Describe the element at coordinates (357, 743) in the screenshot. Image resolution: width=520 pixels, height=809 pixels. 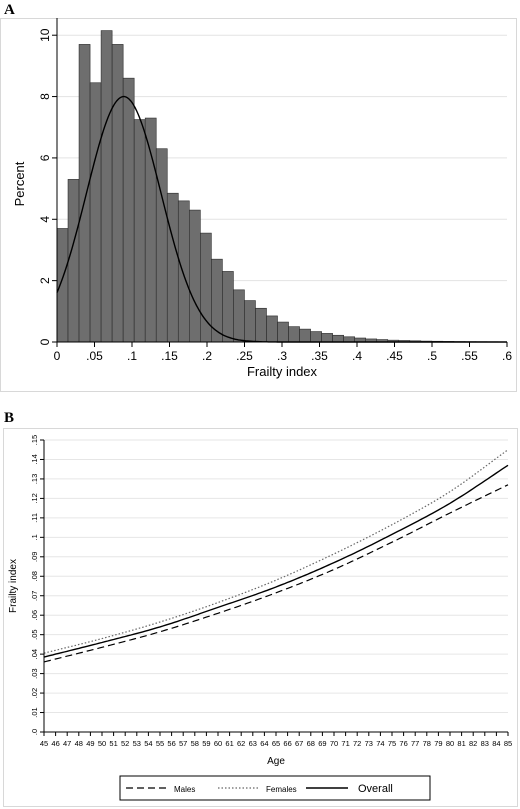
I see `x-tick-label: 72` at that location.